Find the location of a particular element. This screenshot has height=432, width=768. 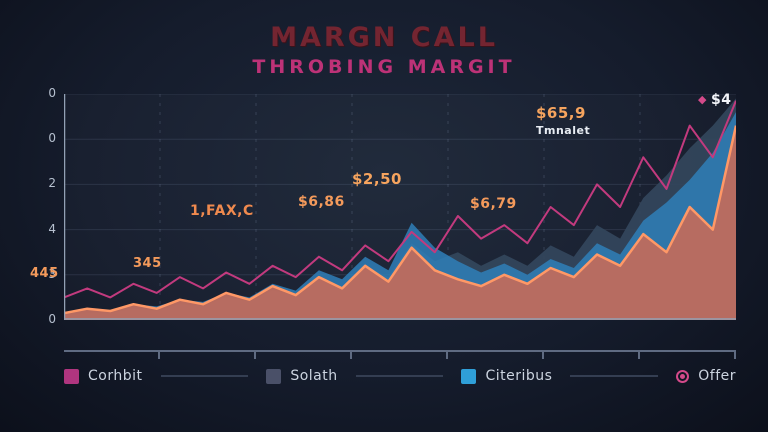

data-label: 445 is located at coordinates (44, 273).